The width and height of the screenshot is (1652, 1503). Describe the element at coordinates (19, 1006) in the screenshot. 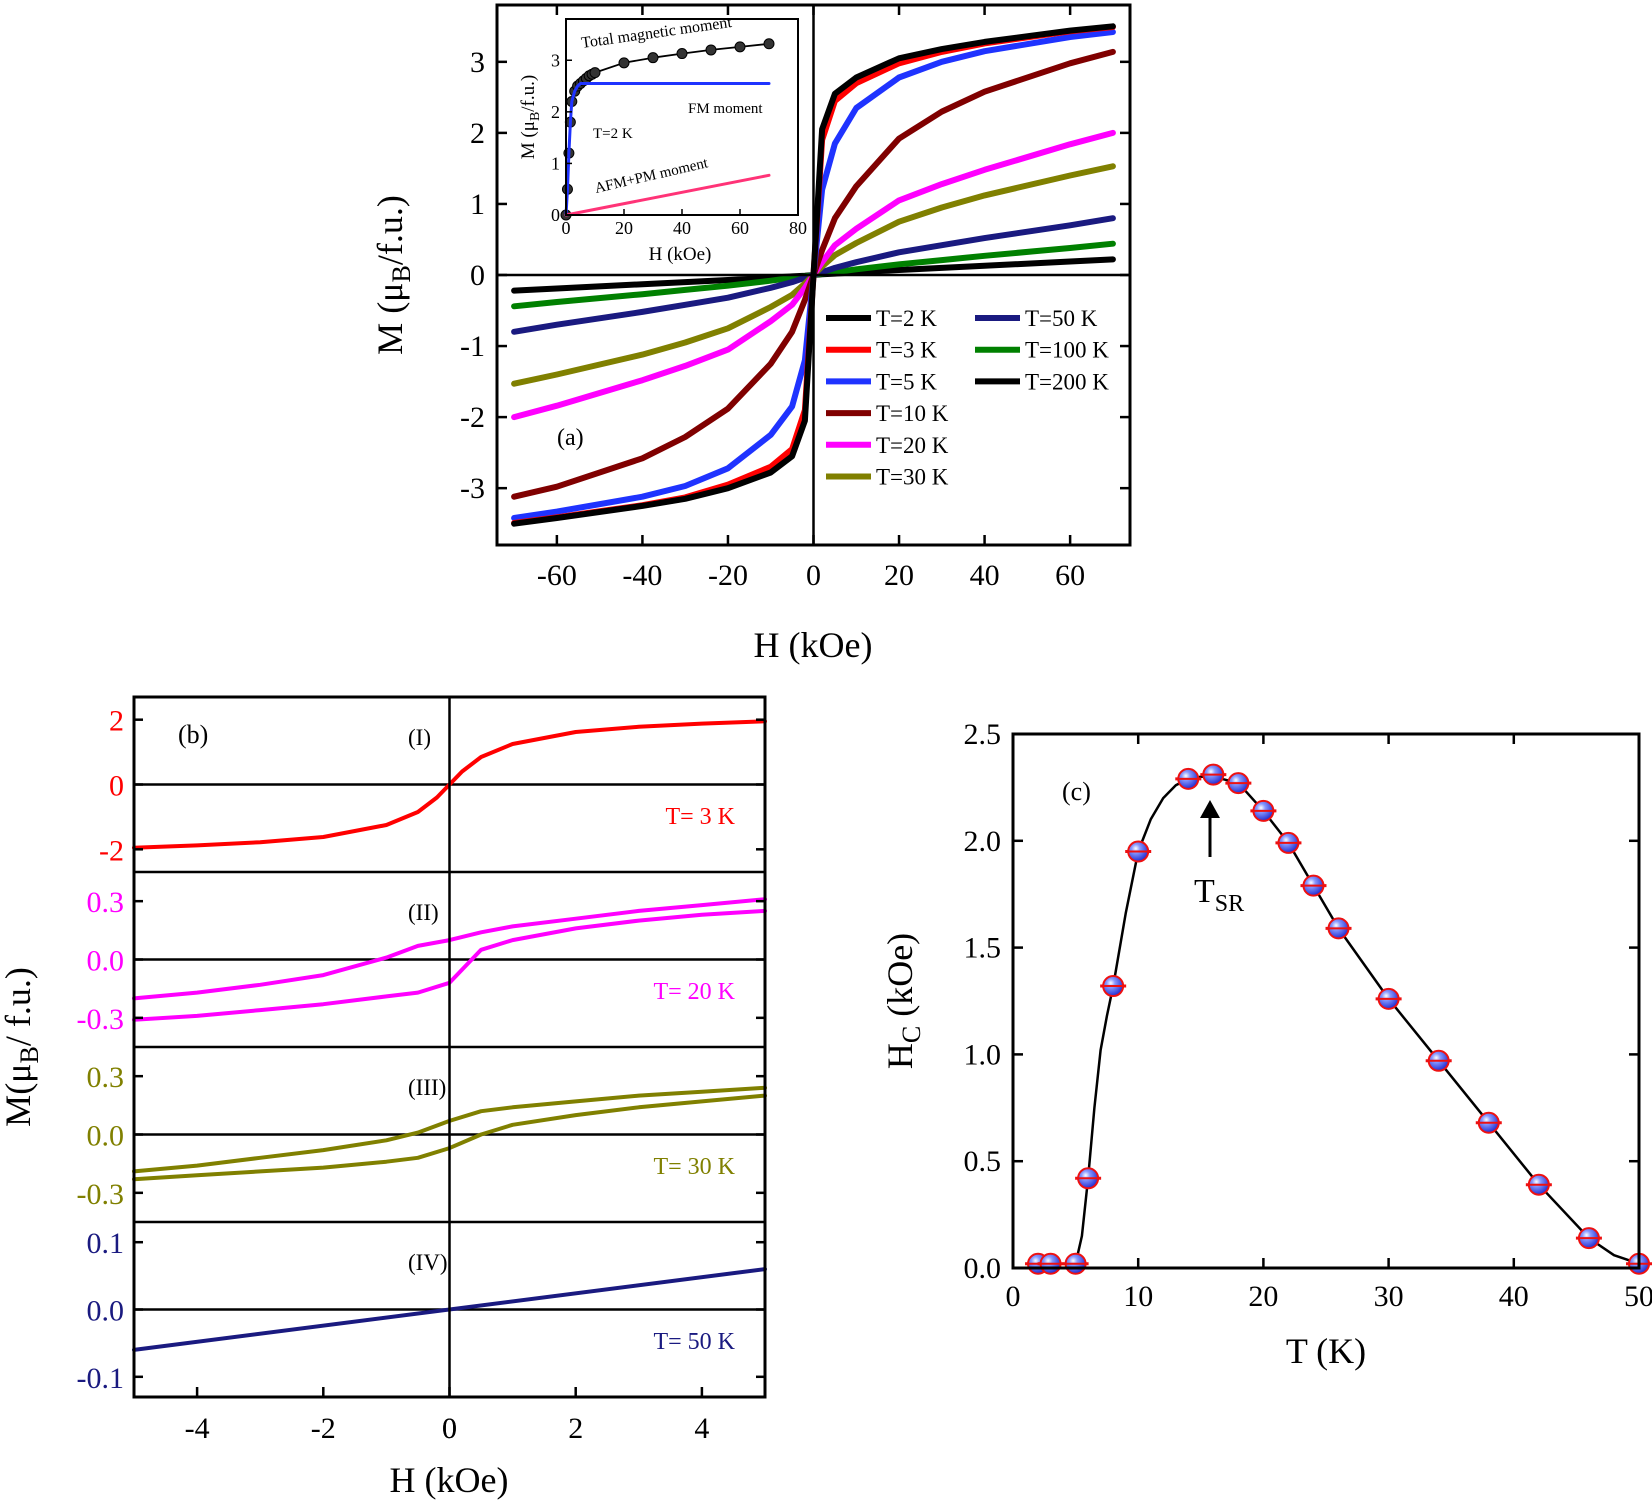

I see `panel-b-ylabel-unit: / f.u.)` at that location.